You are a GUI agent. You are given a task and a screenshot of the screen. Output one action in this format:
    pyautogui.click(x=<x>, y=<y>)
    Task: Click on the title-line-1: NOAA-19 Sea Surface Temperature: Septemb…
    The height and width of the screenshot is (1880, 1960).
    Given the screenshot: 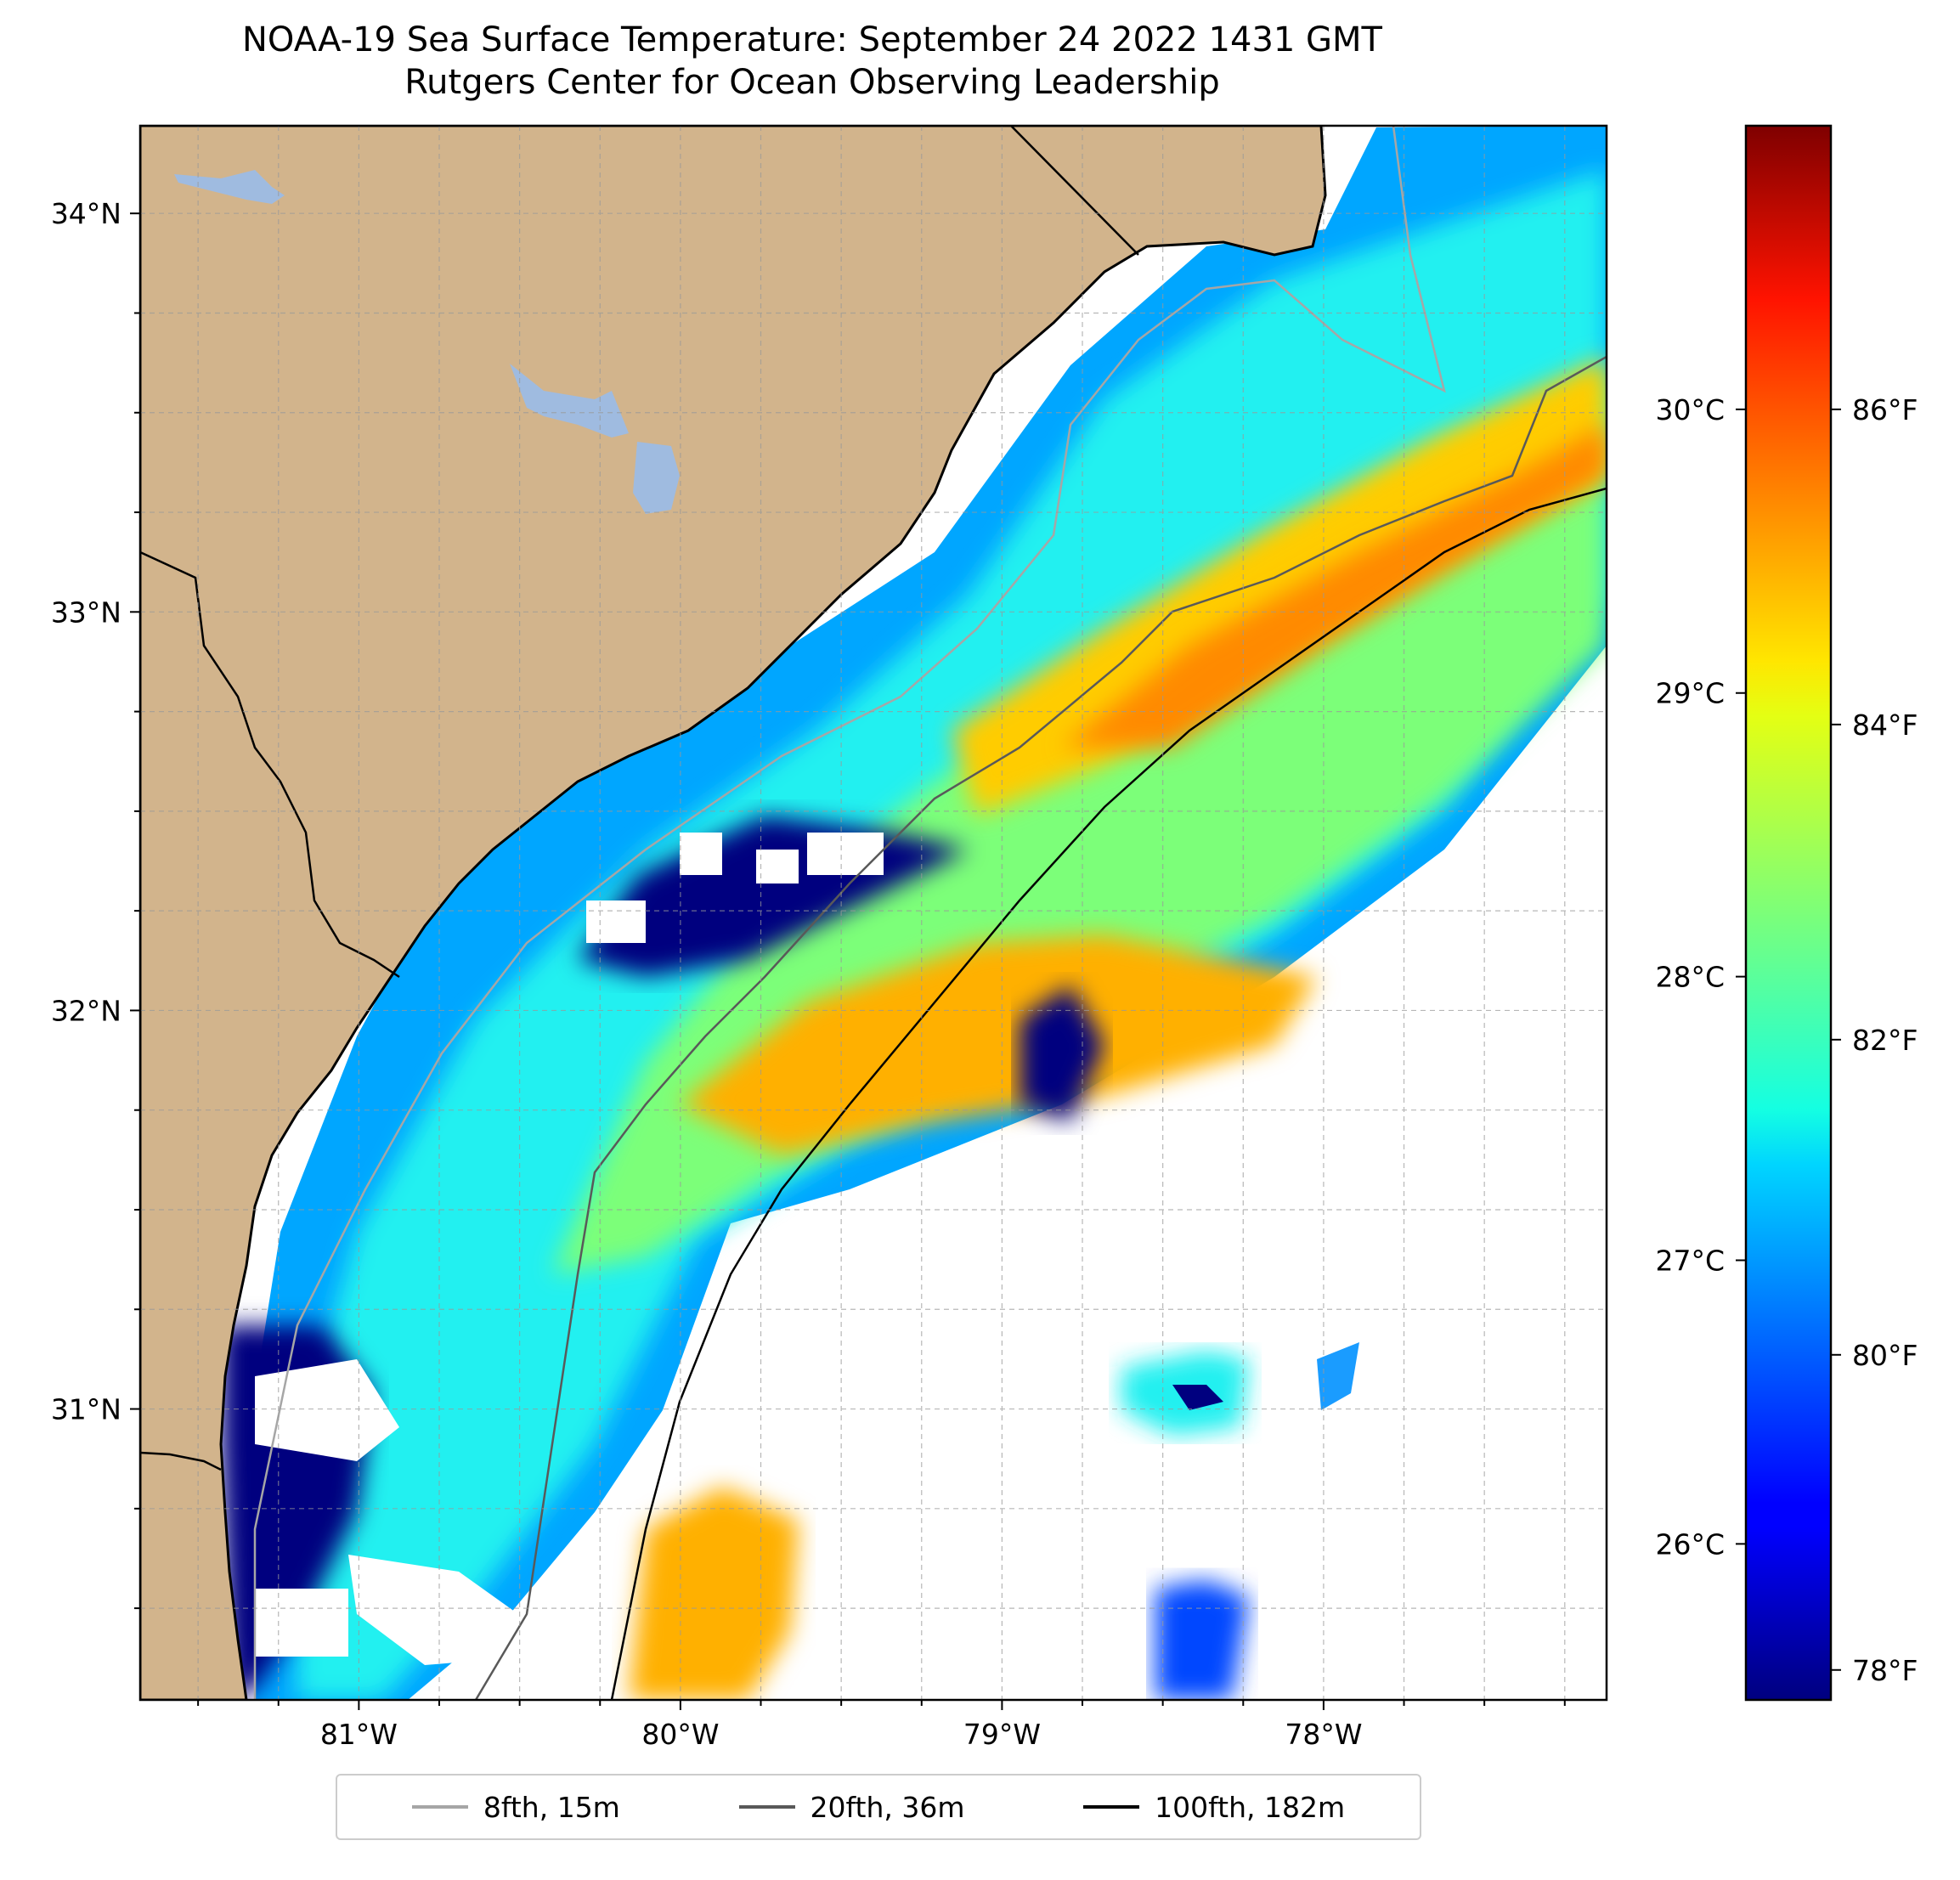 What is the action you would take?
    pyautogui.click(x=812, y=40)
    